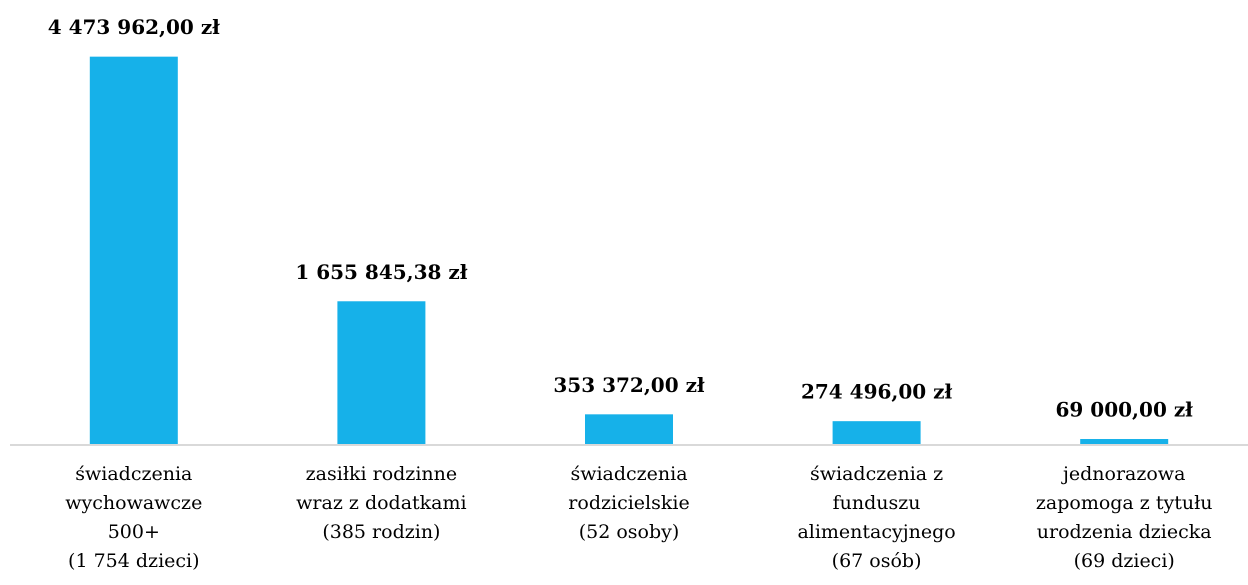 Image resolution: width=1248 pixels, height=585 pixels. Describe the element at coordinates (134, 532) in the screenshot. I see `x-tick-label: 500+` at that location.